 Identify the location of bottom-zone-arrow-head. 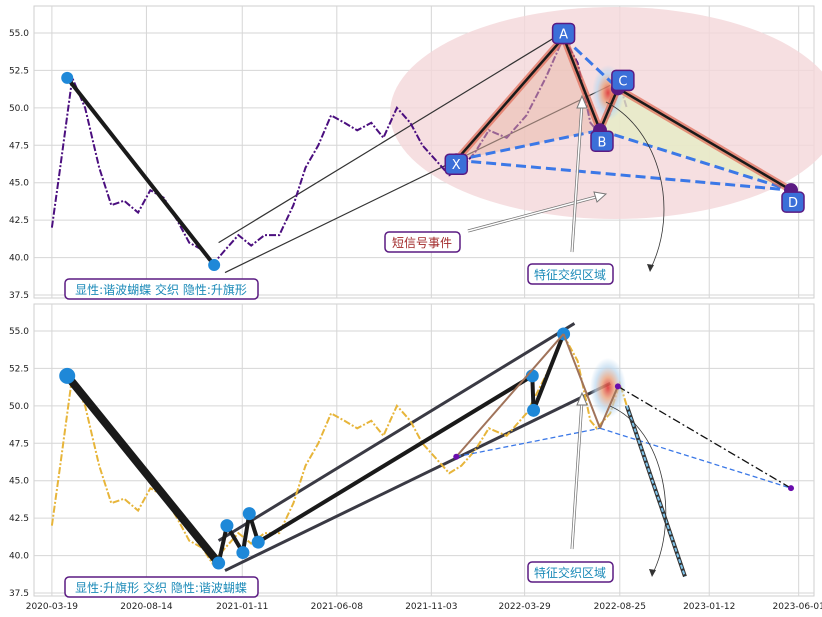
(582, 398).